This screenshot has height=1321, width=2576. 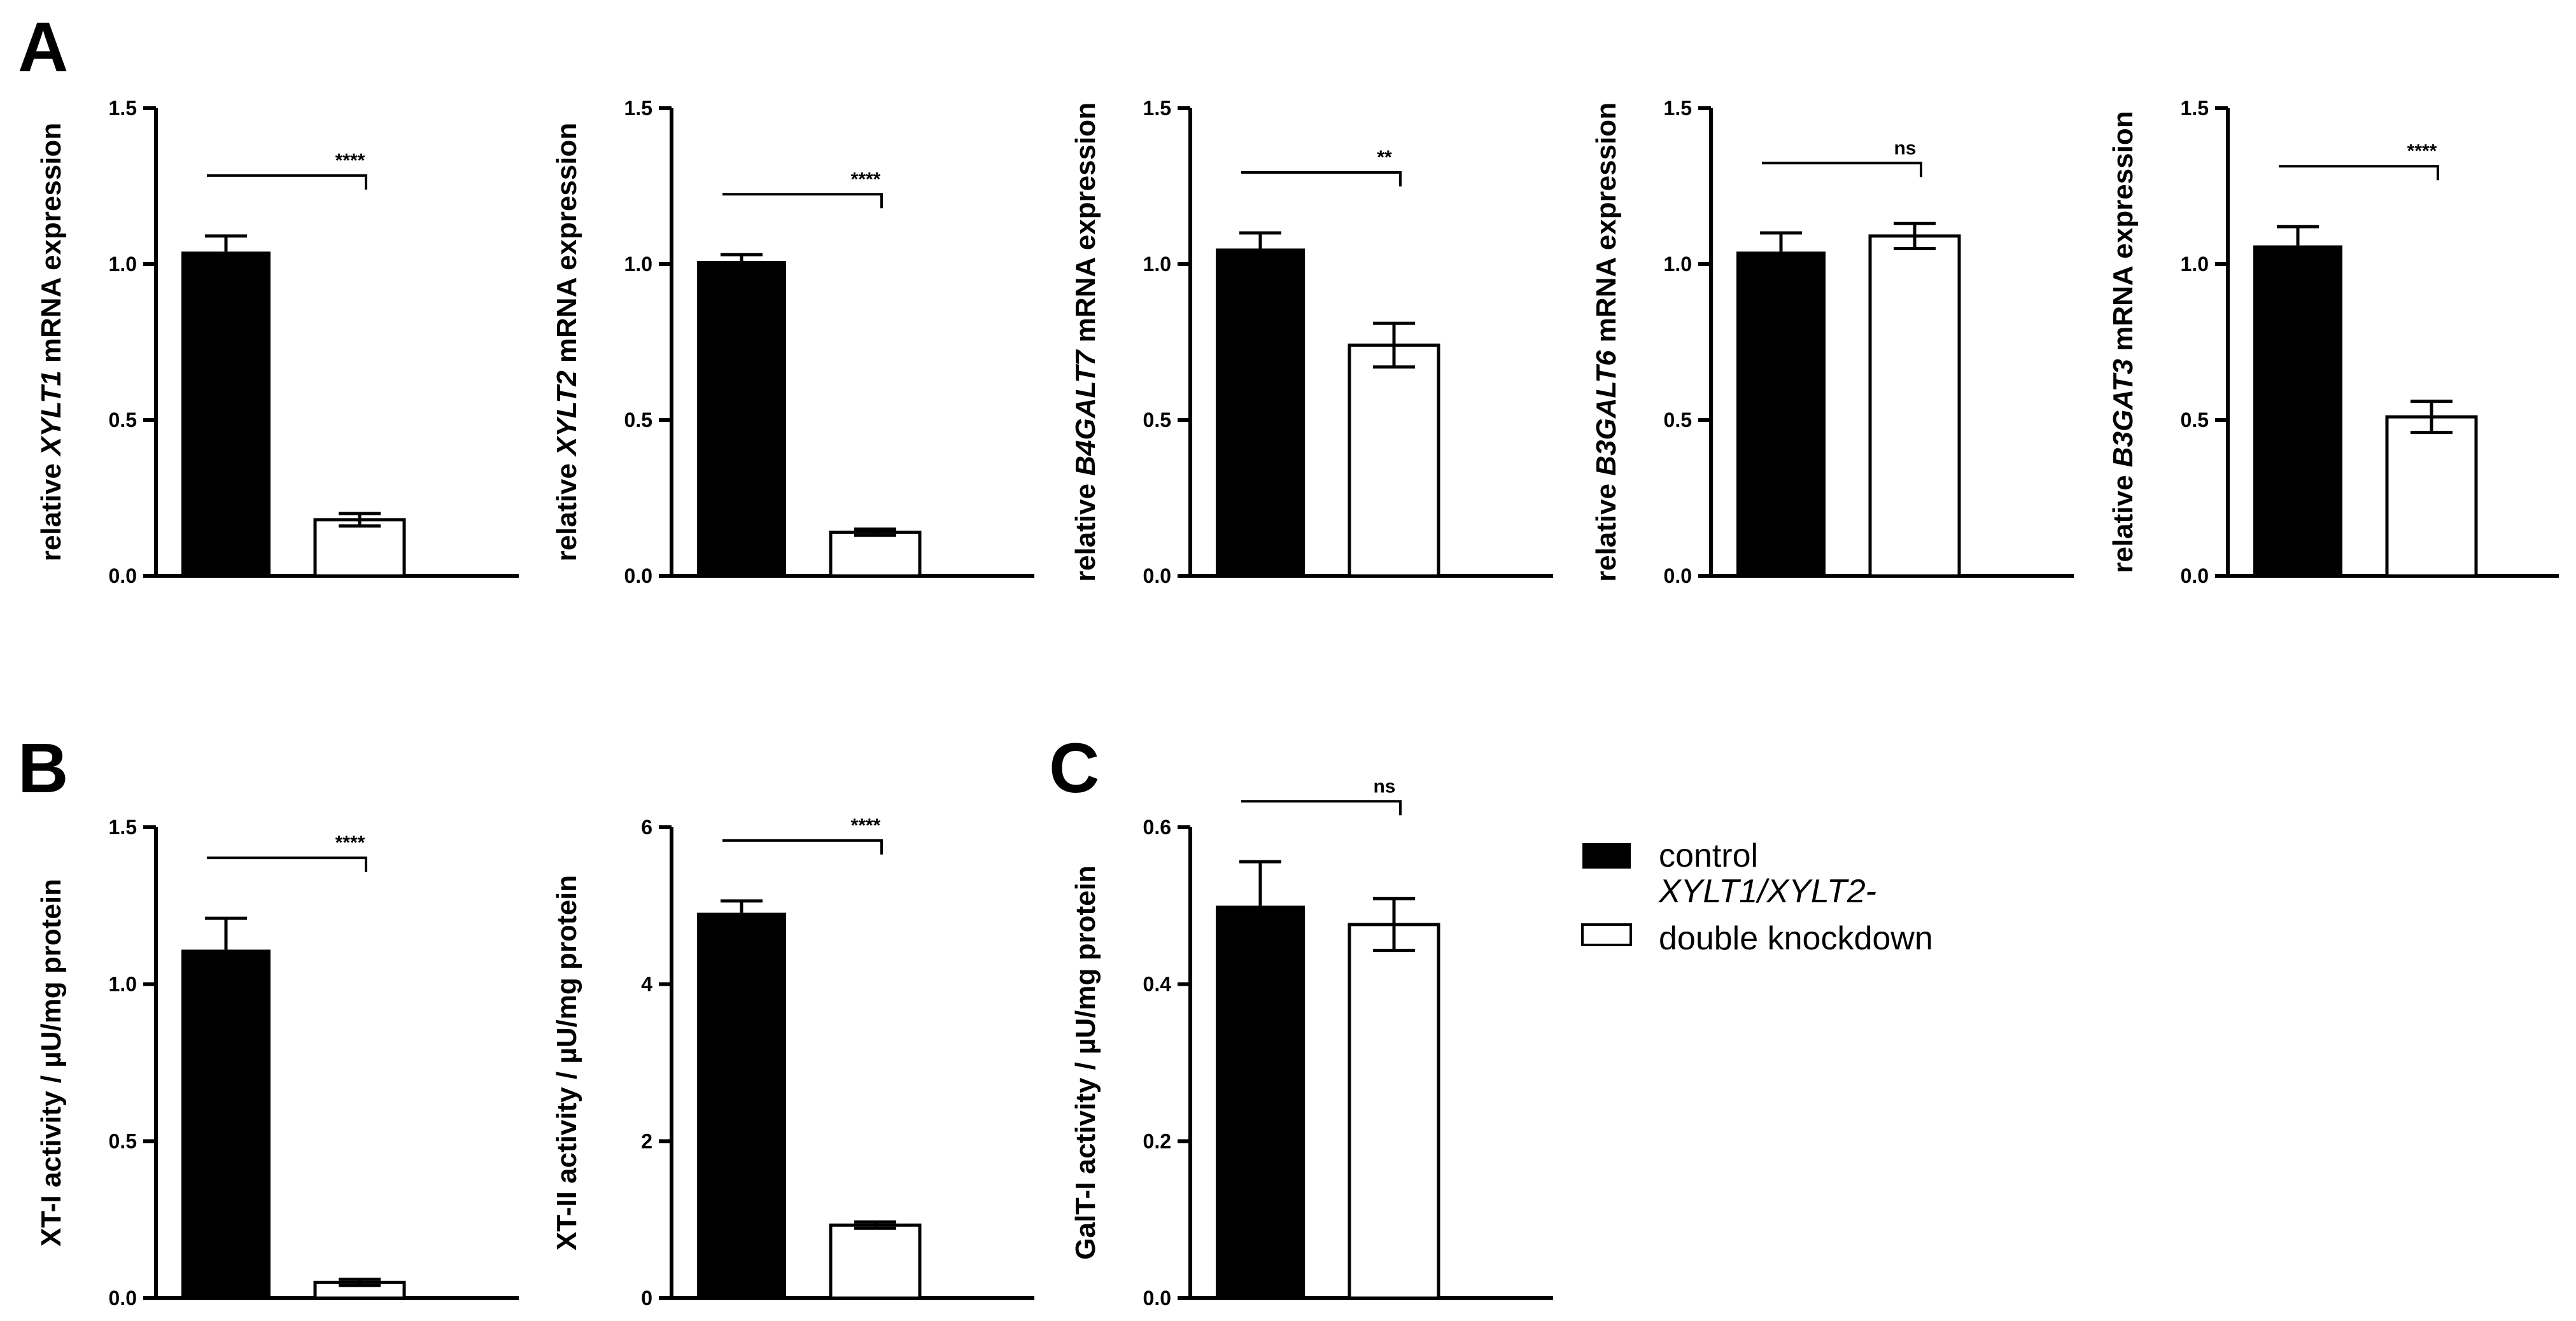 What do you see at coordinates (1157, 1140) in the screenshot?
I see `y-tick-label: 0.2` at bounding box center [1157, 1140].